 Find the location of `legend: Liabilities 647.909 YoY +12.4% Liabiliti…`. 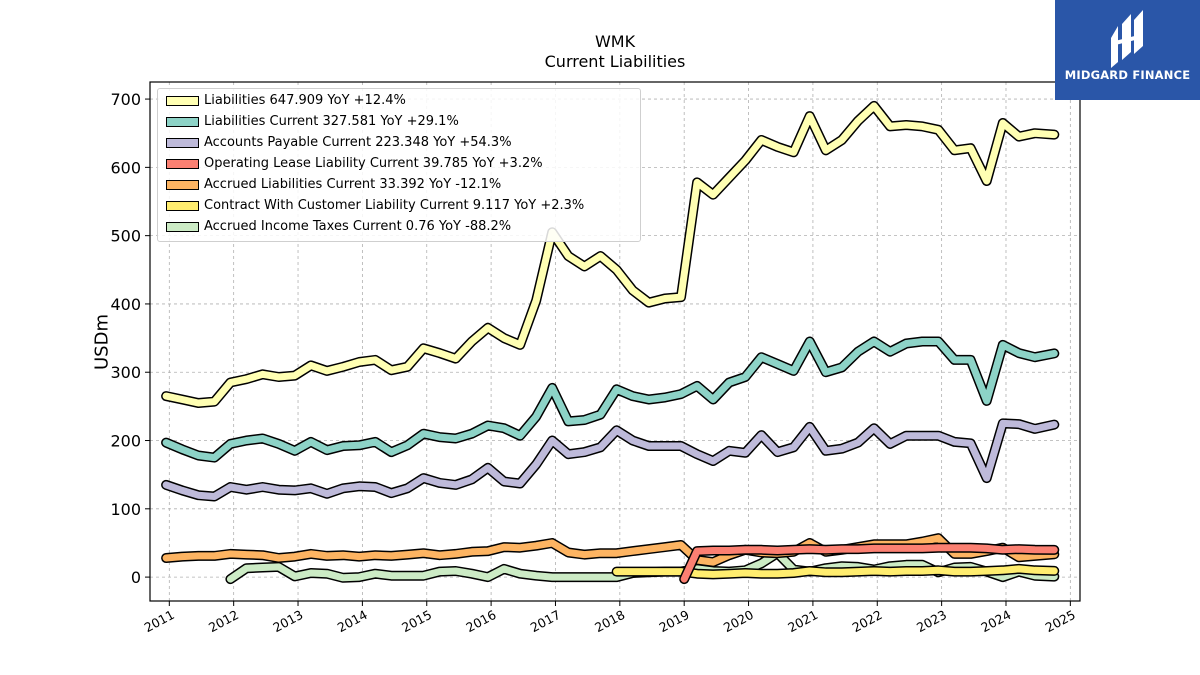

legend: Liabilities 647.909 YoY +12.4% Liabiliti… is located at coordinates (399, 165).